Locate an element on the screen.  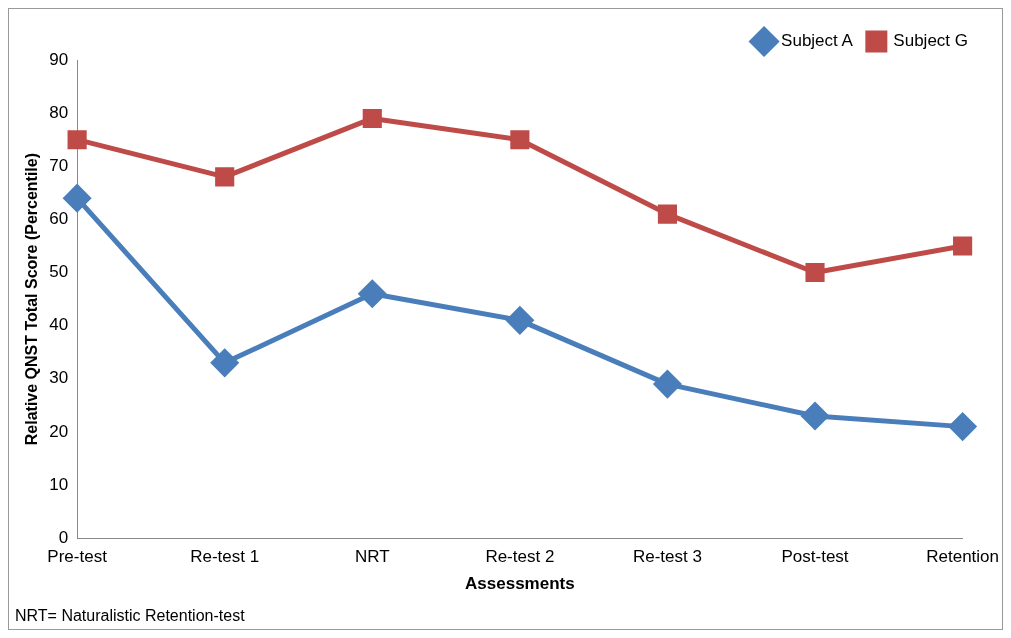
x-tick-label: Retention is located at coordinates (962, 557).